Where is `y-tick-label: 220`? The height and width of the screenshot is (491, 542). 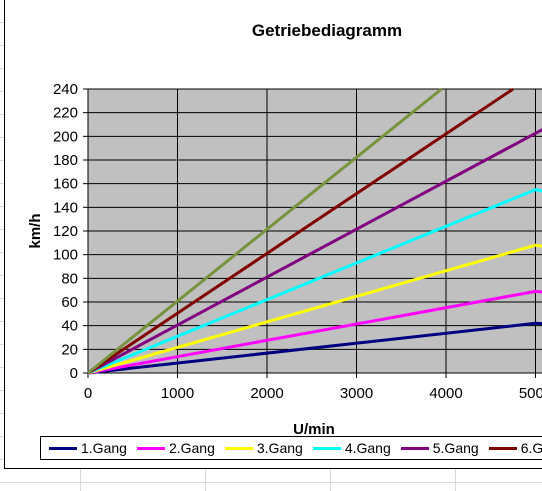
y-tick-label: 220 is located at coordinates (65, 113).